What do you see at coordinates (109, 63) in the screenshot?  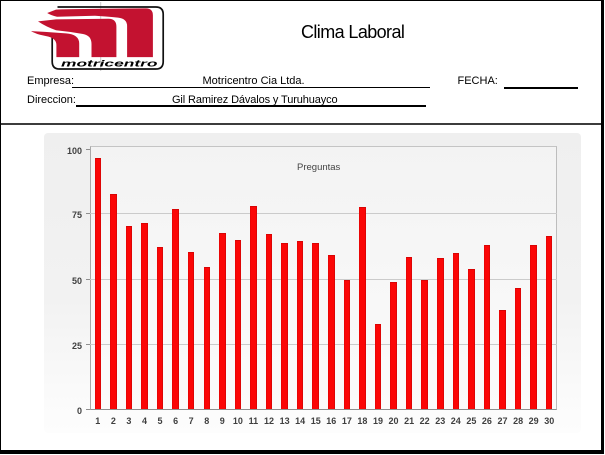 I see `svg-text: motricentro` at bounding box center [109, 63].